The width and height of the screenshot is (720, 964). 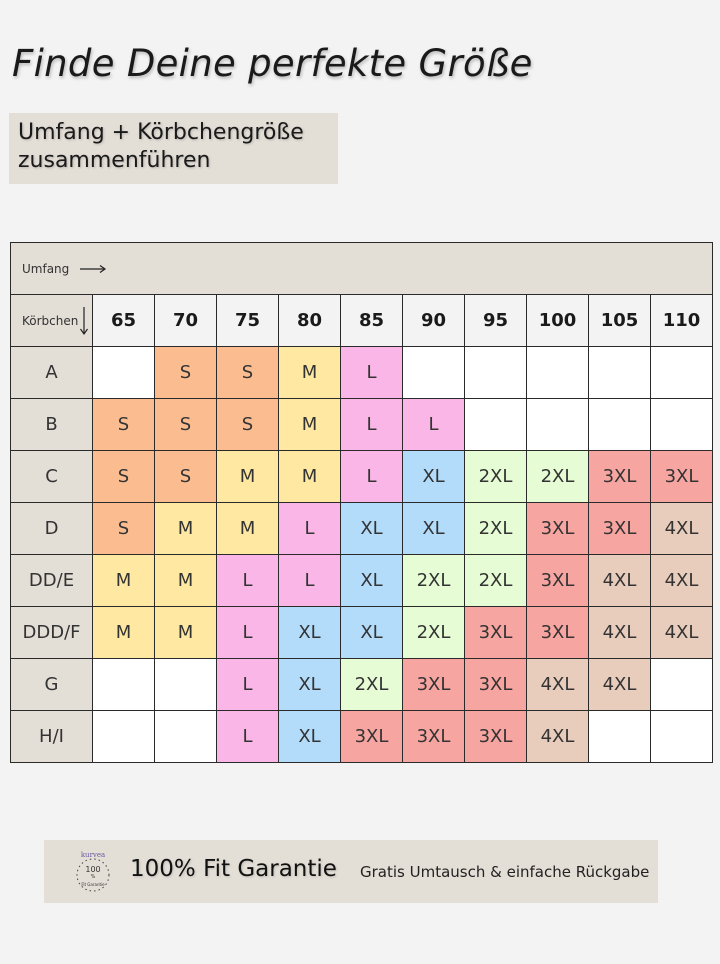 I want to click on table-row: D S M M L XL XL 2XL 3XL 3XL 4XL, so click(x=361, y=528).